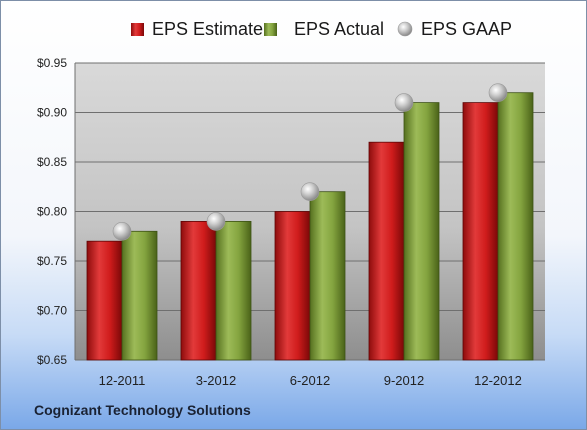 The width and height of the screenshot is (587, 430). What do you see at coordinates (52, 113) in the screenshot?
I see `y-tick-label: $0.90` at bounding box center [52, 113].